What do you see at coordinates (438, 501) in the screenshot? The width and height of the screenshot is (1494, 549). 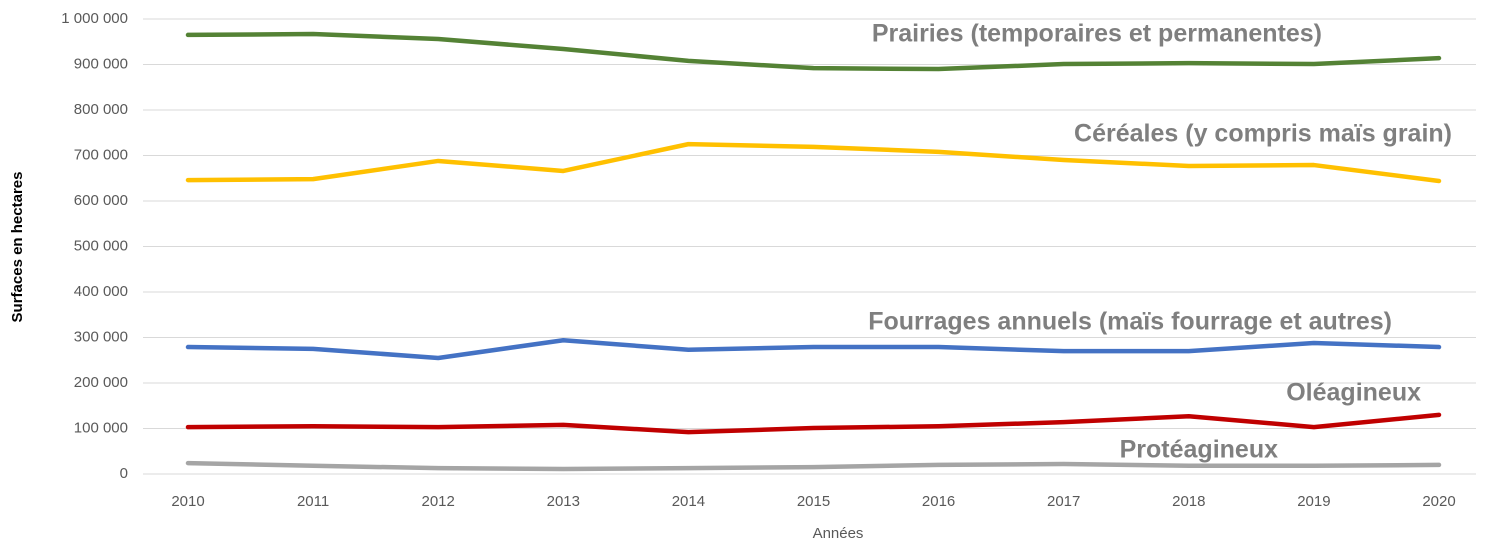 I see `x-tick-label: 2012` at bounding box center [438, 501].